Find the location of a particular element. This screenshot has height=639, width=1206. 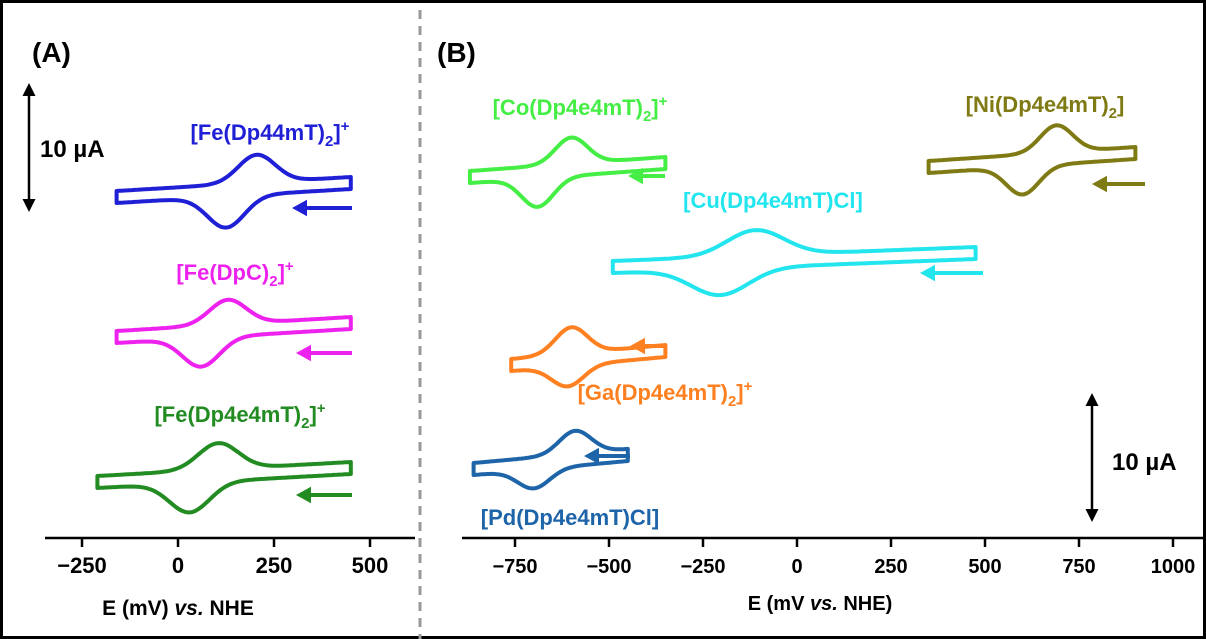

series-label: [Fe(DpC)2]+ is located at coordinates (235, 274).